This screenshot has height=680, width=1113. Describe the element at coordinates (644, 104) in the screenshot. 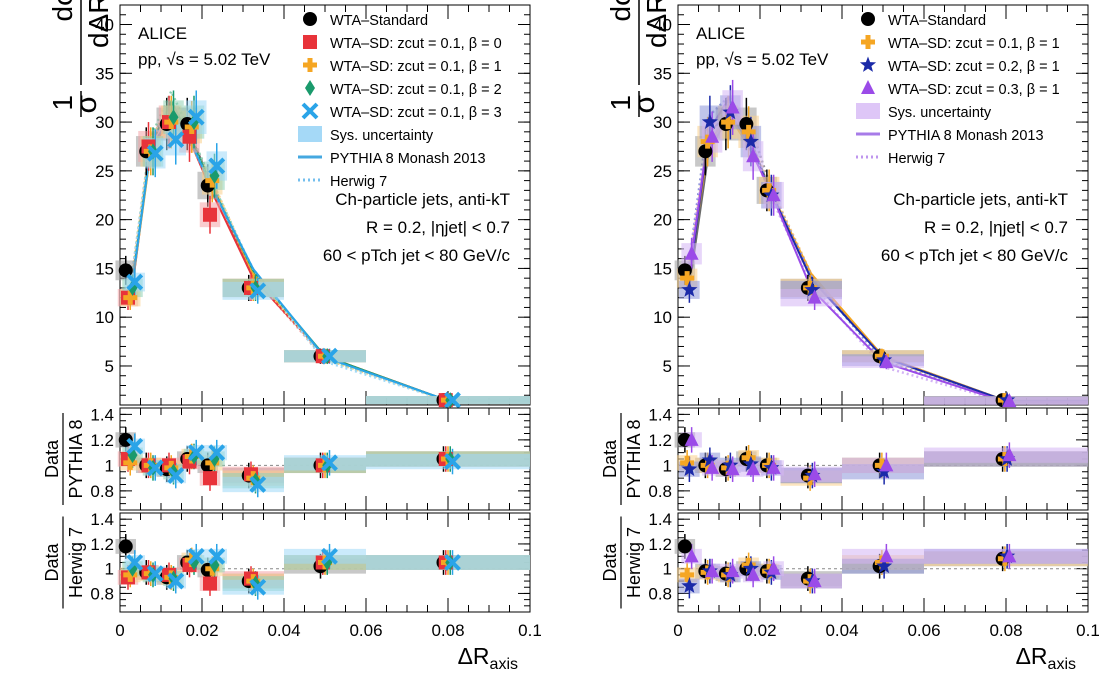

I see `y-label-frac-denominator: σ` at that location.